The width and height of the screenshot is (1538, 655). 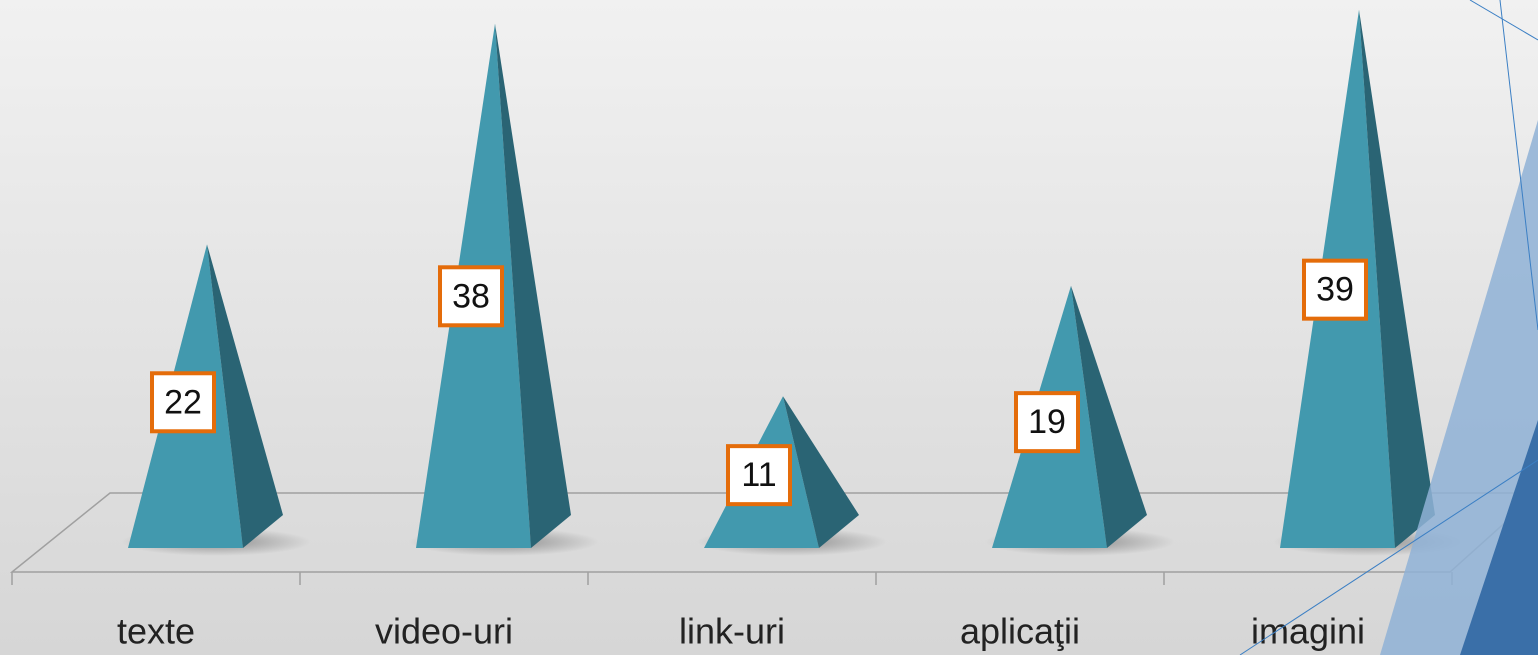 I want to click on x-tick-label: aplicaţii, so click(x=1020, y=631).